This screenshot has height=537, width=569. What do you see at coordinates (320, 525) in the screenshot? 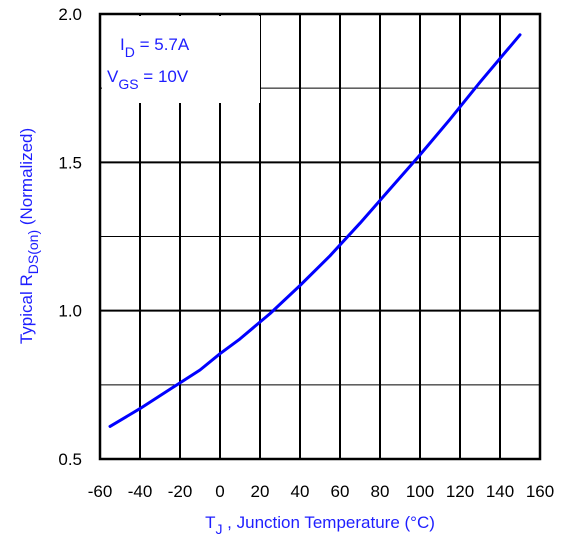
I see `x-axis-title: TJ , Junction Temperature (°C)` at bounding box center [320, 525].